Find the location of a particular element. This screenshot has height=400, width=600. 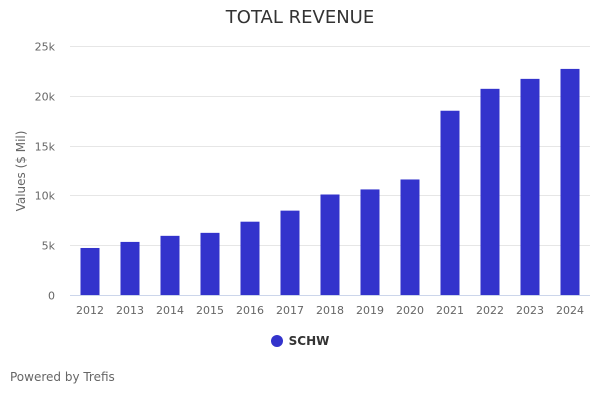

x-tick-label: 2017 is located at coordinates (290, 310).